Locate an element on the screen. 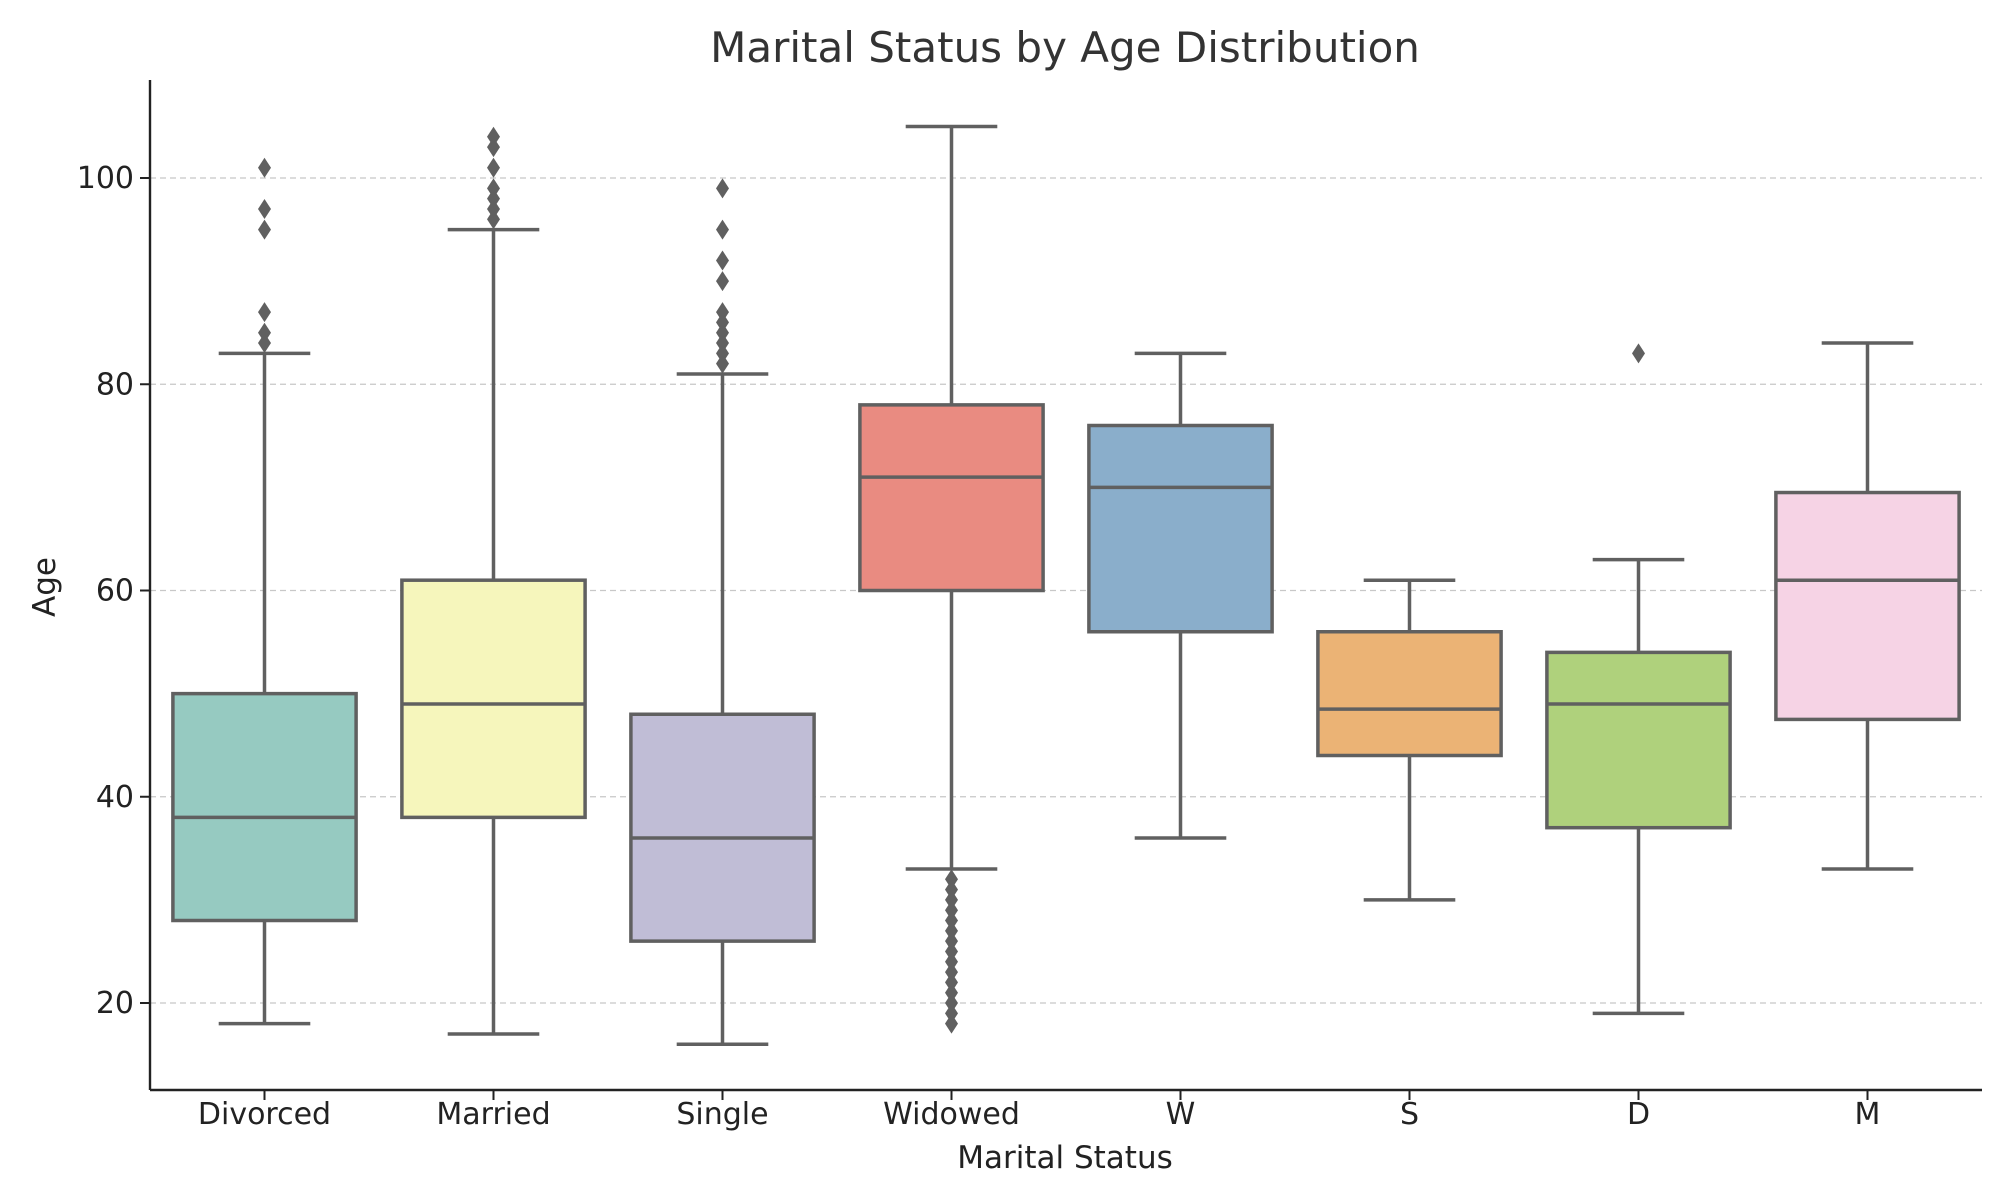 The width and height of the screenshot is (2000, 1200). x-tick-label: D is located at coordinates (1638, 1114).